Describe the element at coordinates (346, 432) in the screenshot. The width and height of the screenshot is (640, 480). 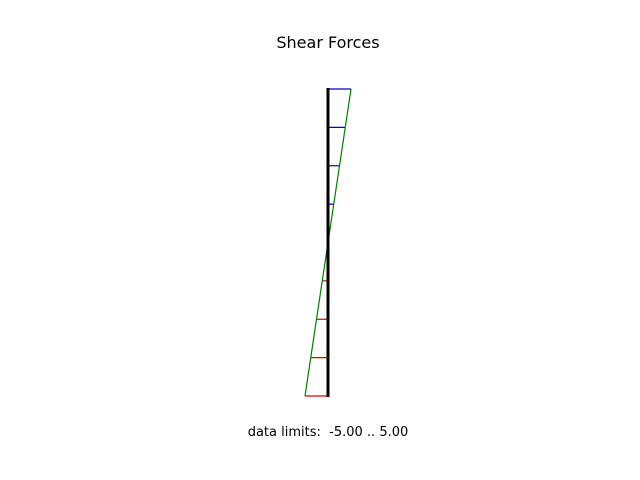
I see `data-limits-min: -5.00` at that location.